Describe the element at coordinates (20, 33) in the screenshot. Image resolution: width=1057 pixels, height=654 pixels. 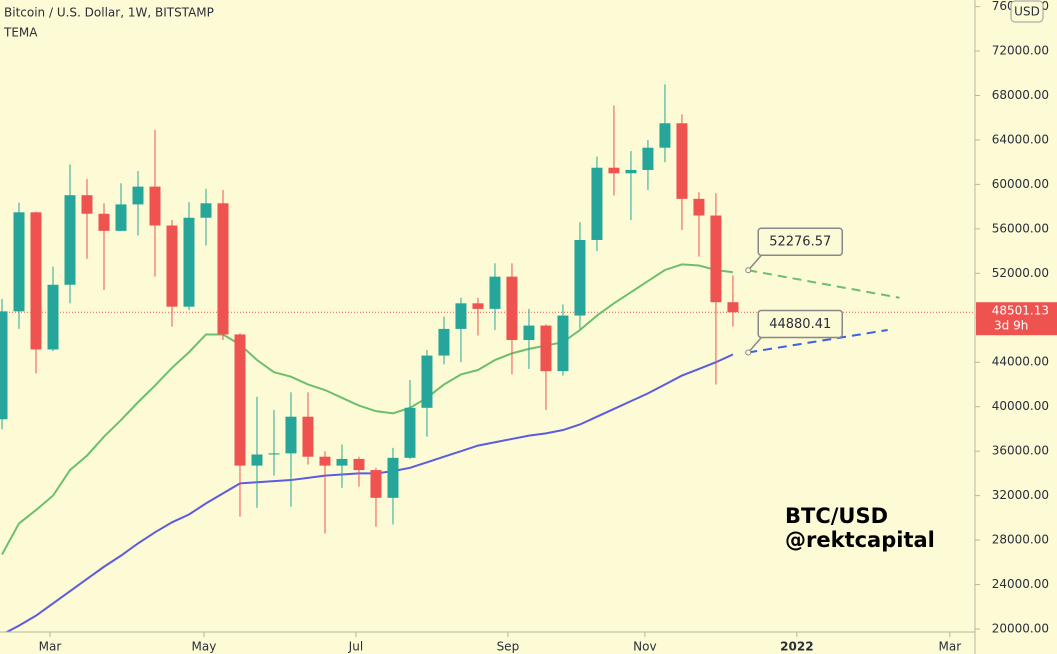
I see `indicator-label: TEMA` at that location.